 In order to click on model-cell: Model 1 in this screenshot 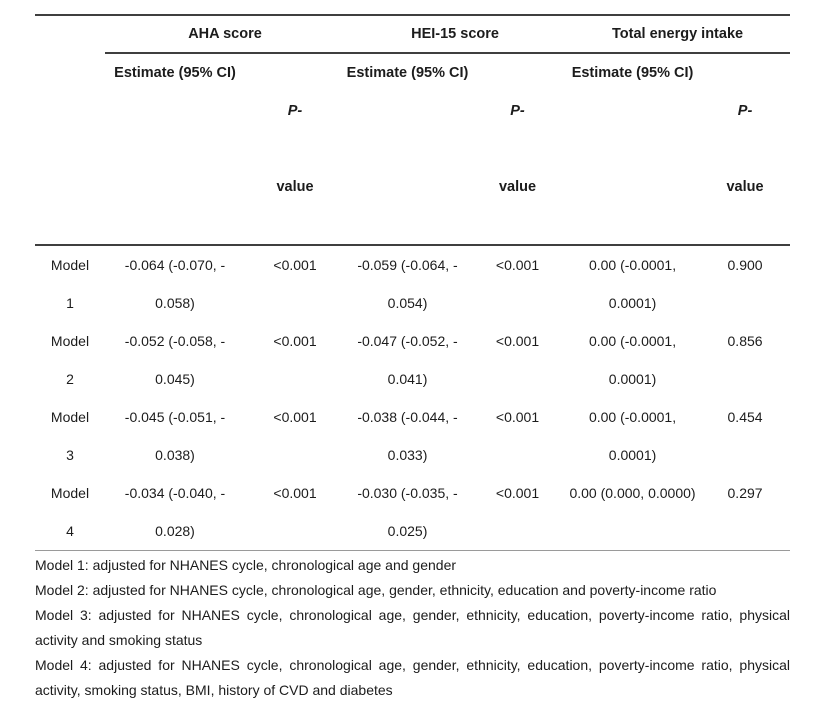, I will do `click(70, 284)`.